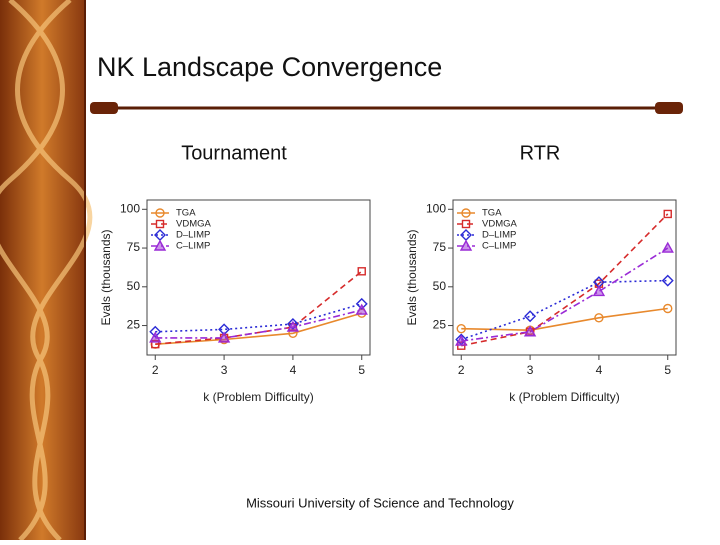 The height and width of the screenshot is (545, 720). I want to click on chart-title: Tournament, so click(234, 153).